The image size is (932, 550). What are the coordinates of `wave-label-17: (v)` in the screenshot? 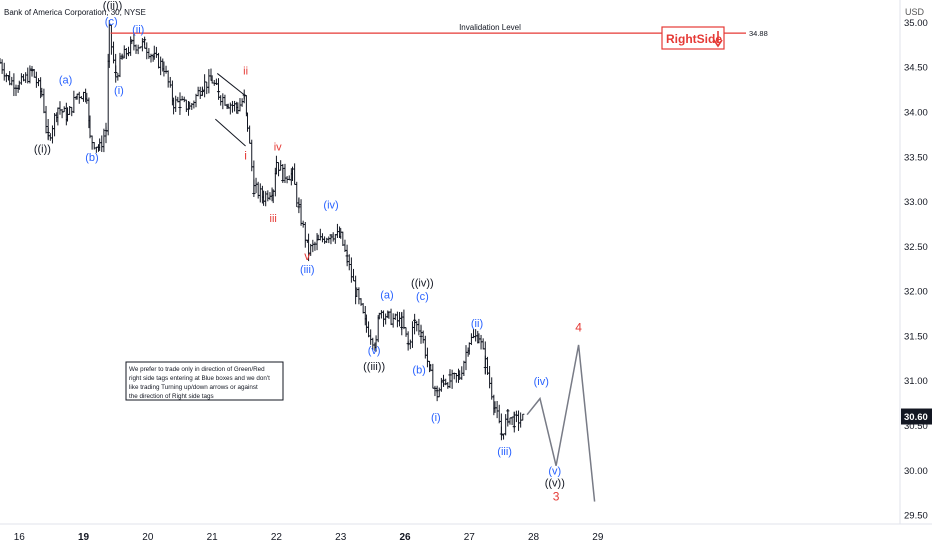 It's located at (374, 351).